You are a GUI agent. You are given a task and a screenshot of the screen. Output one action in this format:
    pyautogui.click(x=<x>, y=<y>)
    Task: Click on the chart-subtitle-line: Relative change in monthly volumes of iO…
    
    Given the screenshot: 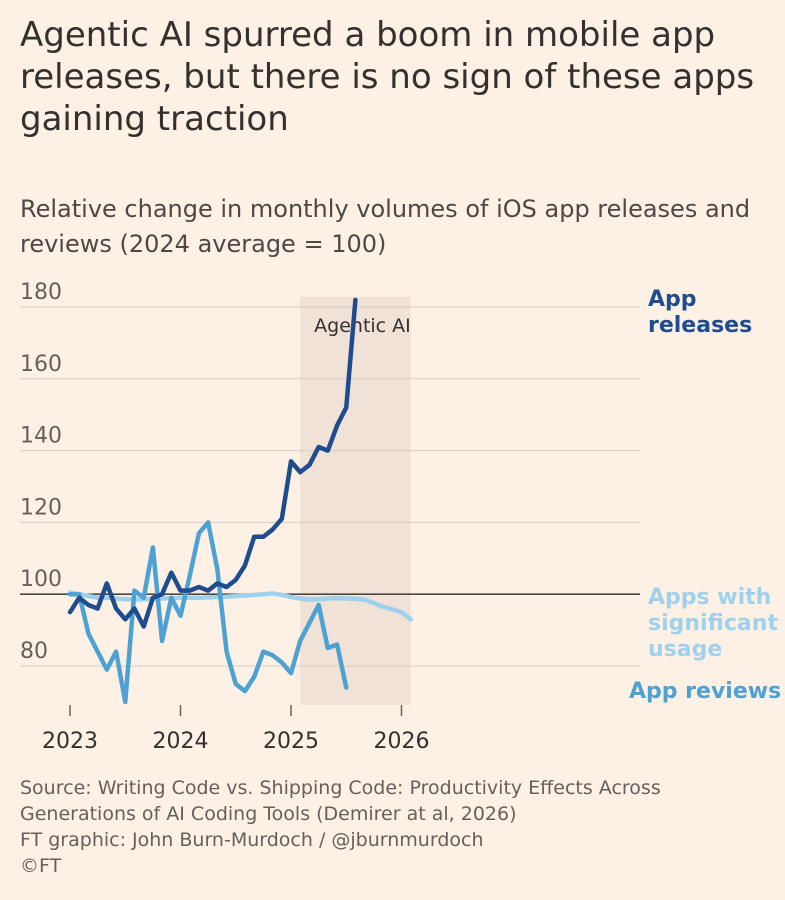 What is the action you would take?
    pyautogui.click(x=385, y=209)
    